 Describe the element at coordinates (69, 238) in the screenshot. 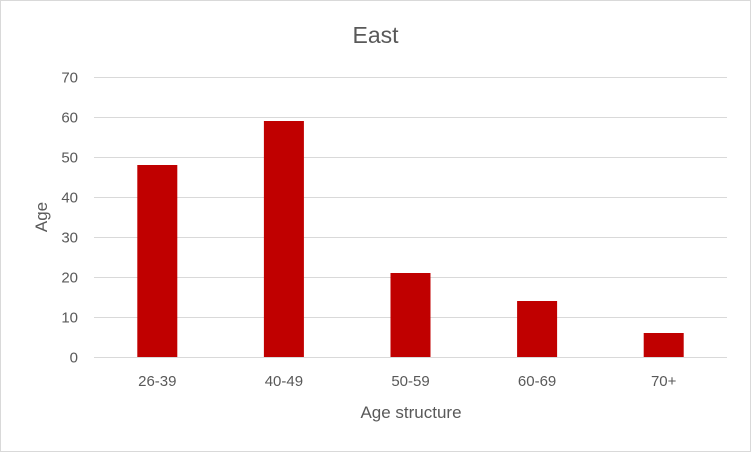

I see `y-tick-label: 30` at that location.